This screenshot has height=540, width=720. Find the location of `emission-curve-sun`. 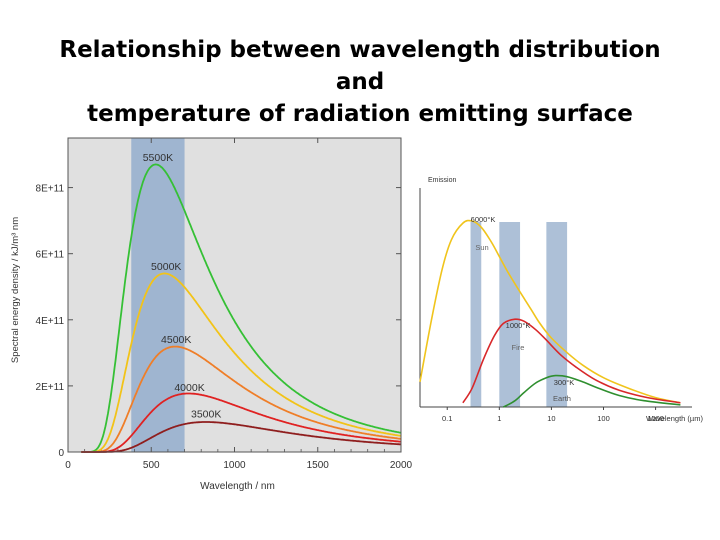

emission-curve-sun is located at coordinates (550, 311).